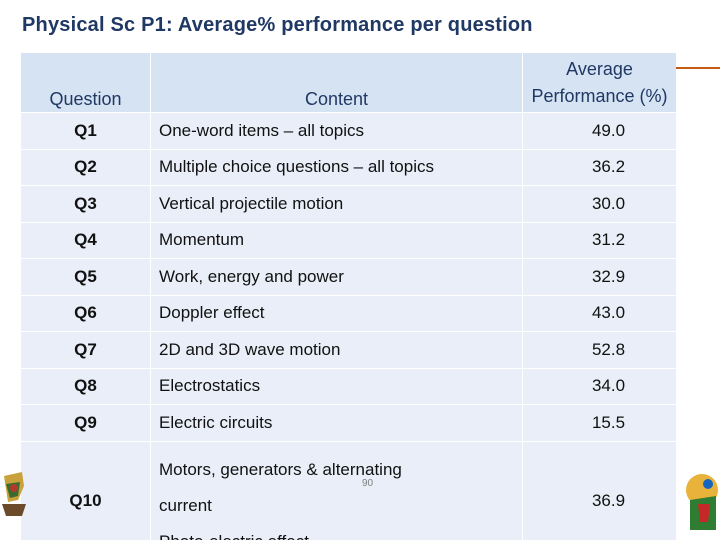 The height and width of the screenshot is (540, 720). What do you see at coordinates (599, 131) in the screenshot?
I see `average-cell: 49.0` at bounding box center [599, 131].